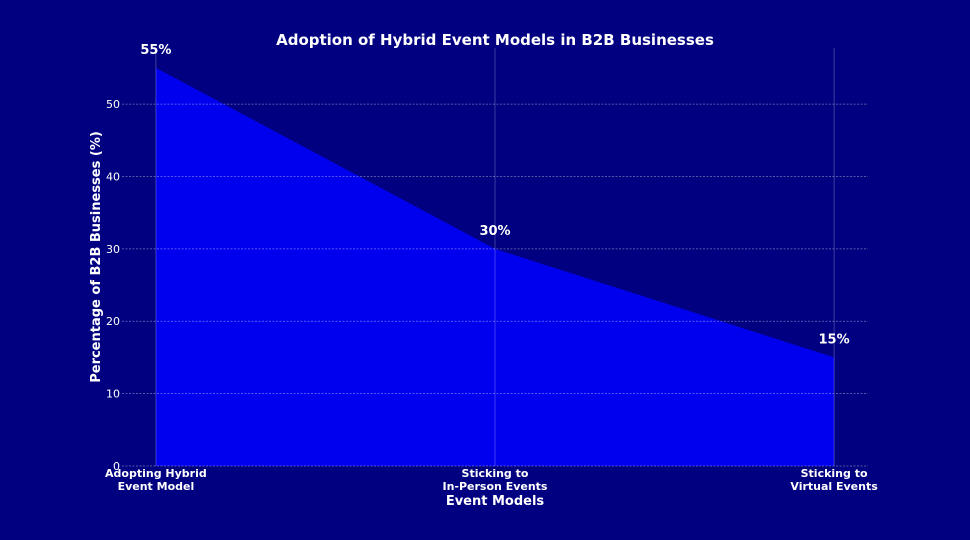  What do you see at coordinates (155, 50) in the screenshot?
I see `value-label: 55%` at bounding box center [155, 50].